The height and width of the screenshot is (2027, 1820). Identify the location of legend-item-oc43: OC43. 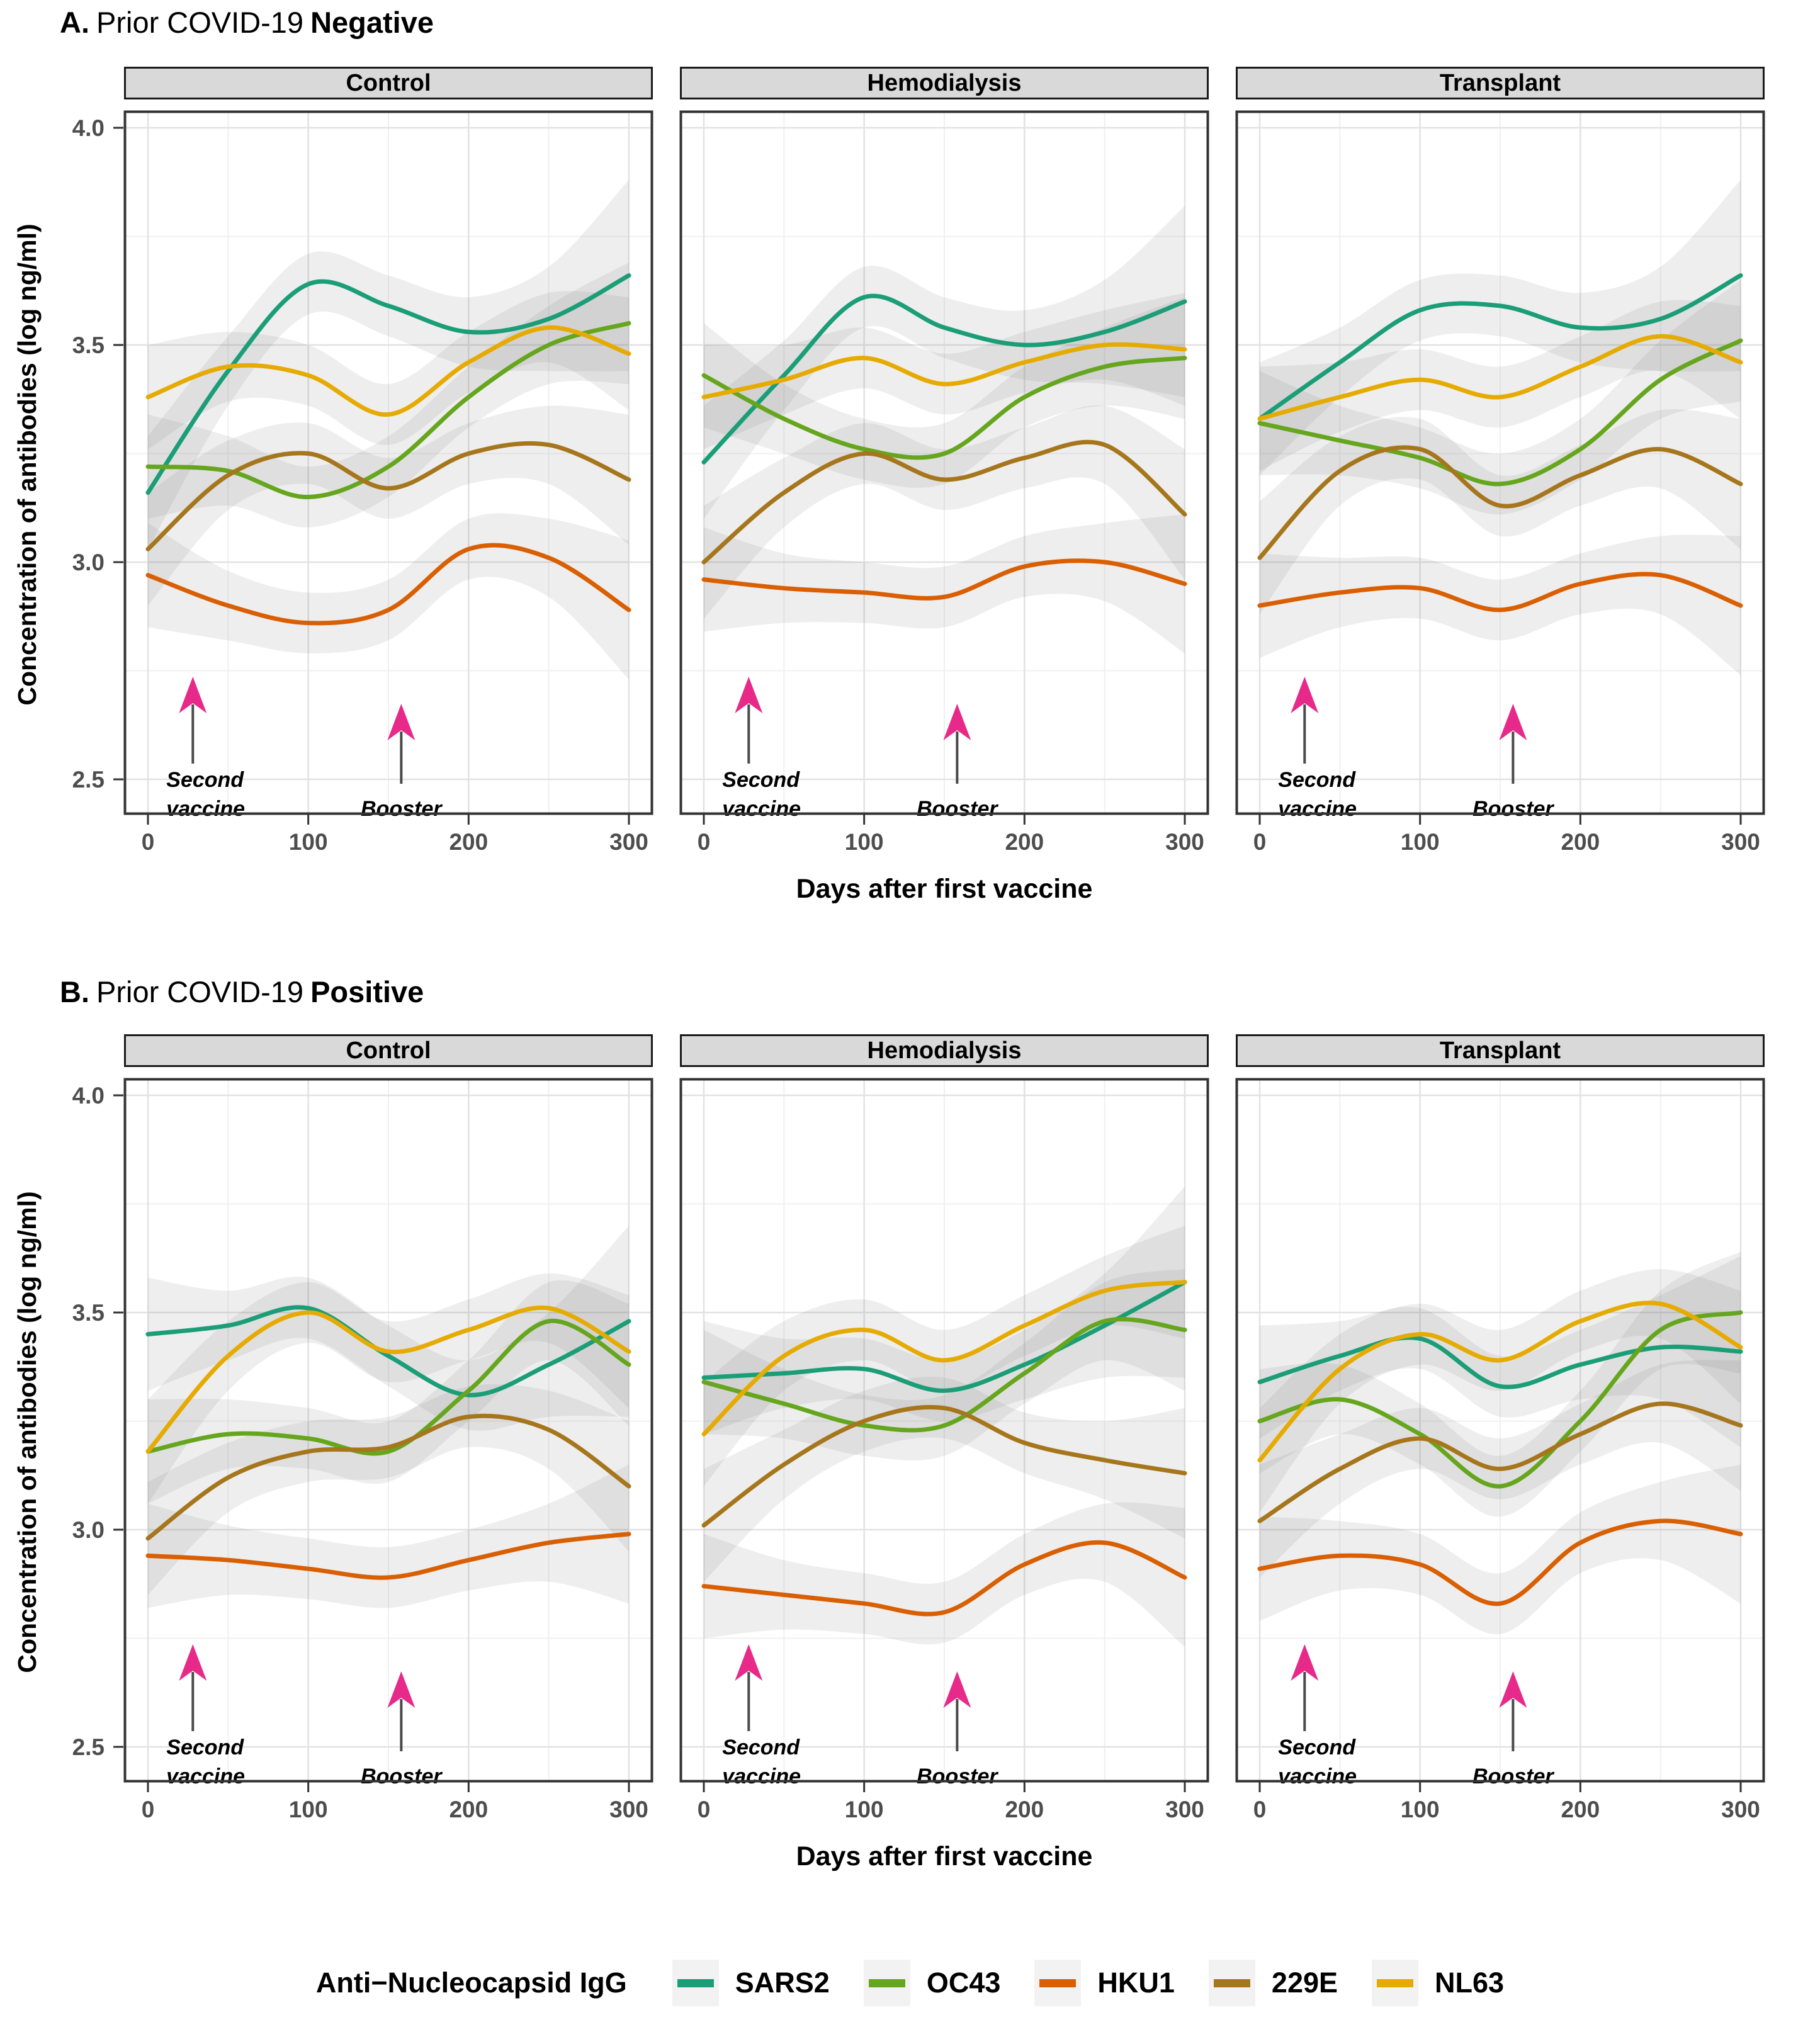
(931, 1983).